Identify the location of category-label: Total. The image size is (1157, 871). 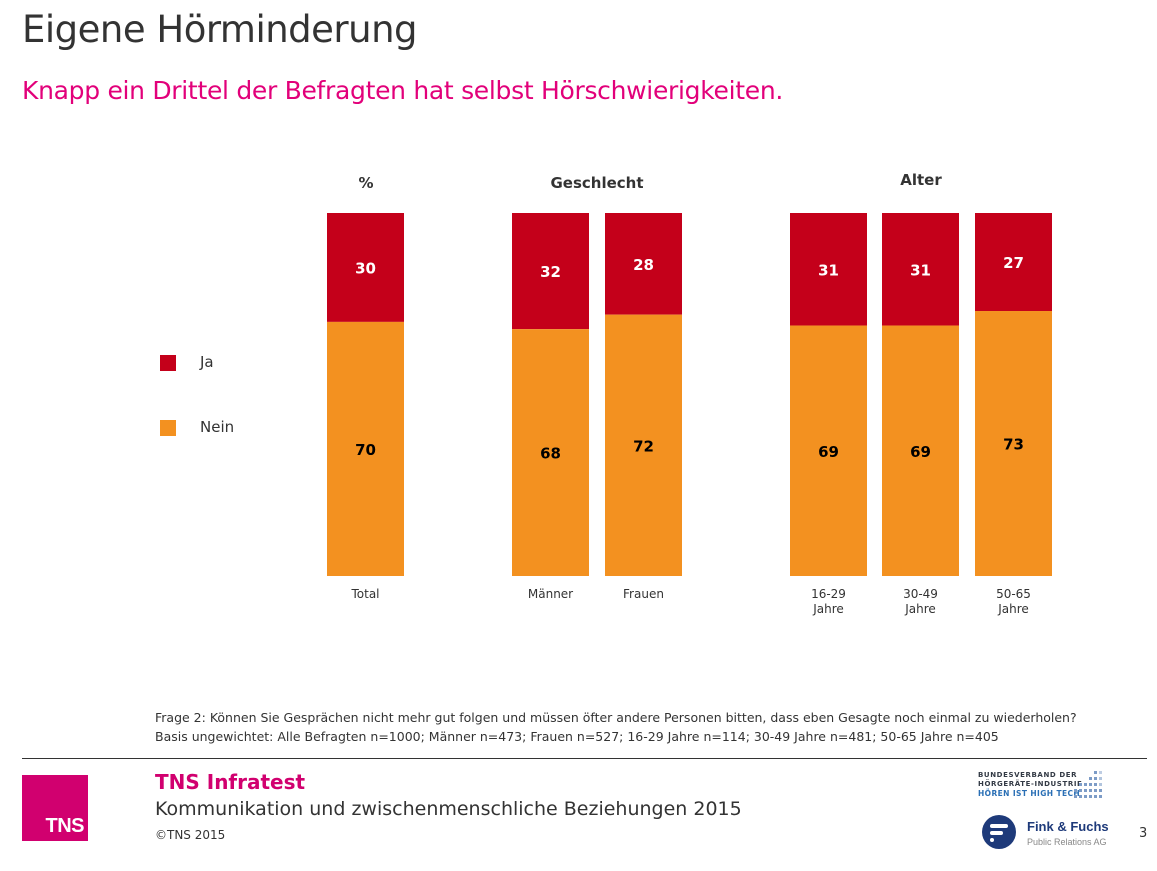
(364, 594).